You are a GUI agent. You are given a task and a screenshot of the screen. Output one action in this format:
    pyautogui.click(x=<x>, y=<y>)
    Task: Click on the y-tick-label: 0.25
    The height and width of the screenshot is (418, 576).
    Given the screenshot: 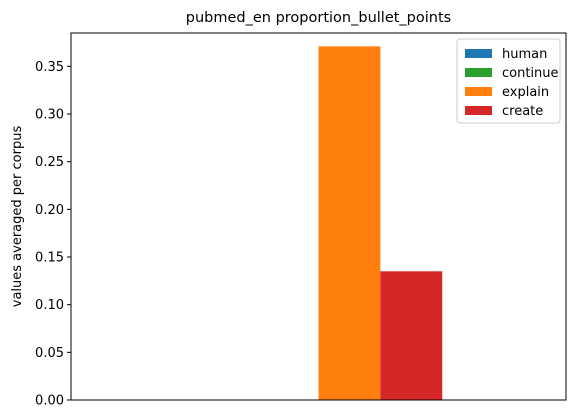 What is the action you would take?
    pyautogui.click(x=49, y=162)
    